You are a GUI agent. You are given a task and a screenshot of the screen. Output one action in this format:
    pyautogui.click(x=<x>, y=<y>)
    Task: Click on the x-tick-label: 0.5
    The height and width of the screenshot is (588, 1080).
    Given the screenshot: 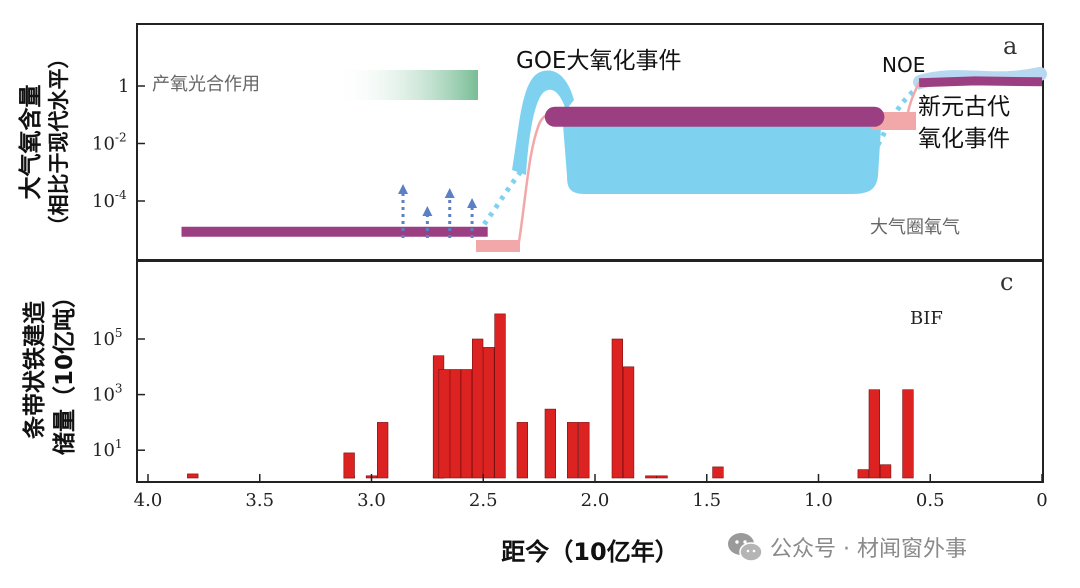 What is the action you would take?
    pyautogui.click(x=930, y=500)
    